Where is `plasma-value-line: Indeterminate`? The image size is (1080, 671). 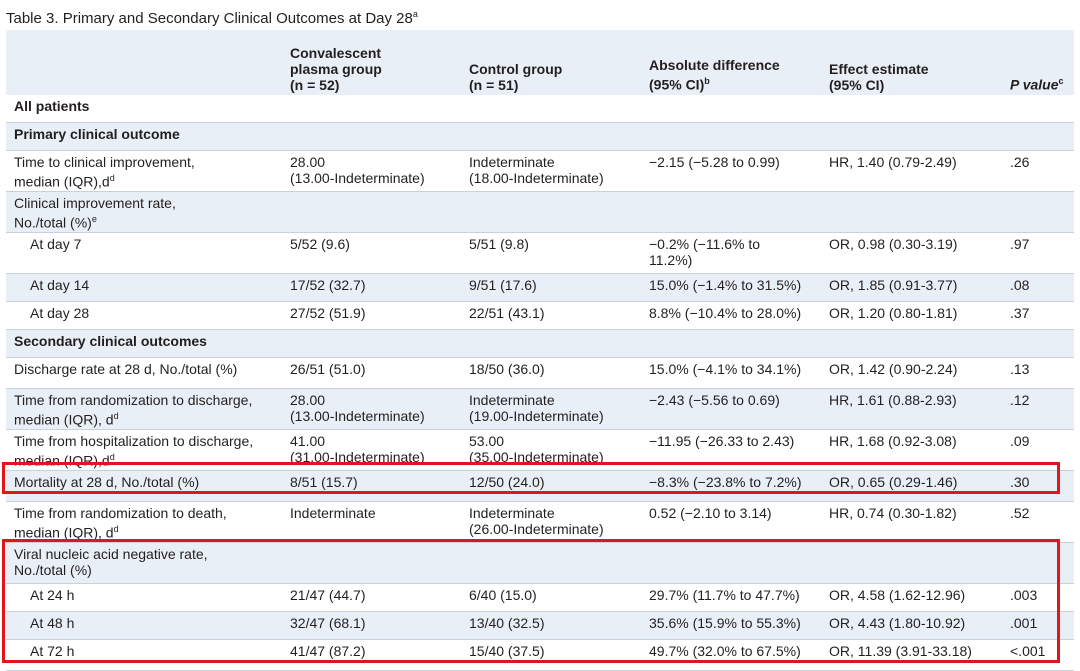
plasma-value-line: Indeterminate is located at coordinates (333, 513).